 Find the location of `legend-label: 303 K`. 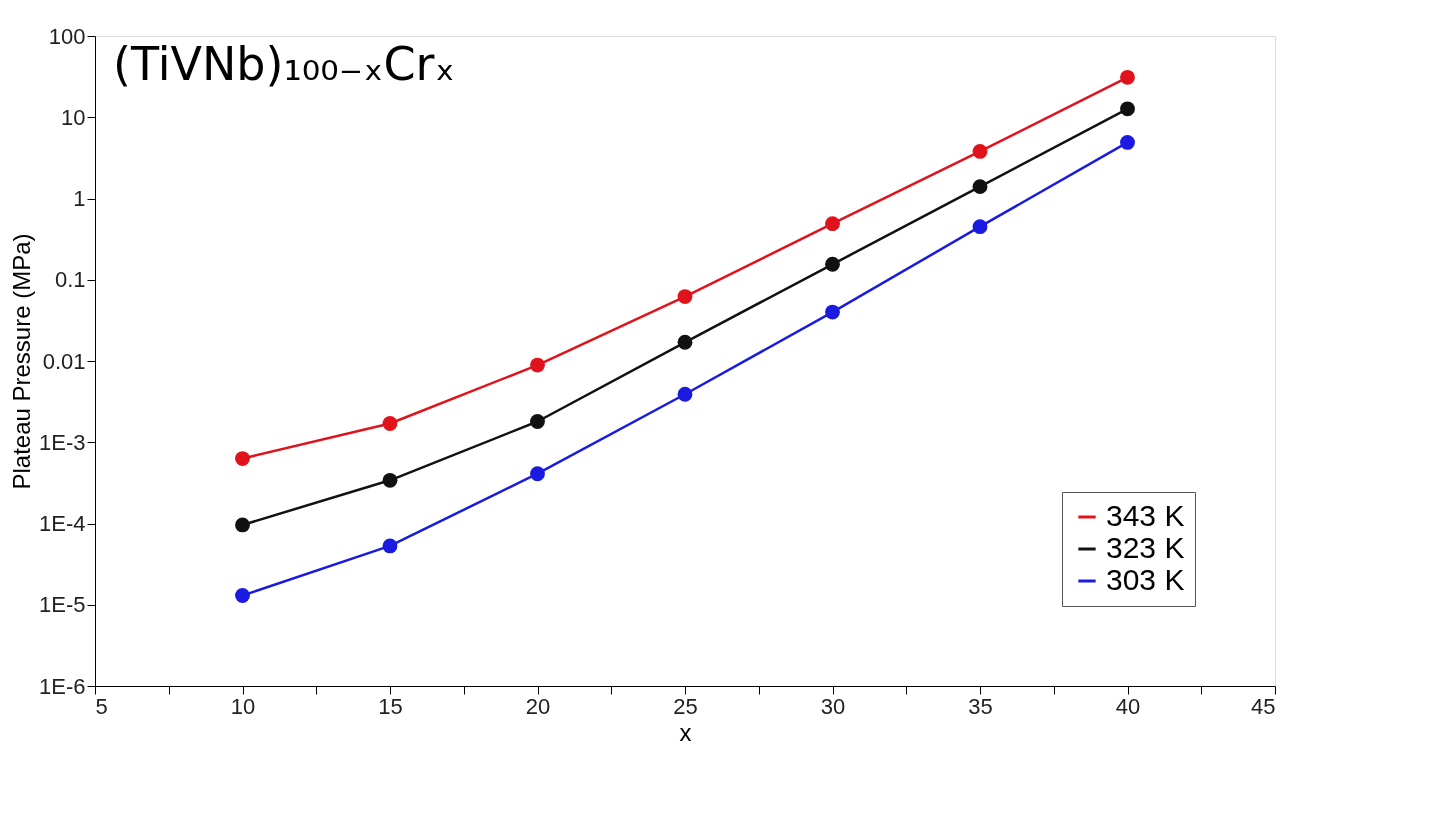

legend-label: 303 K is located at coordinates (1145, 579).